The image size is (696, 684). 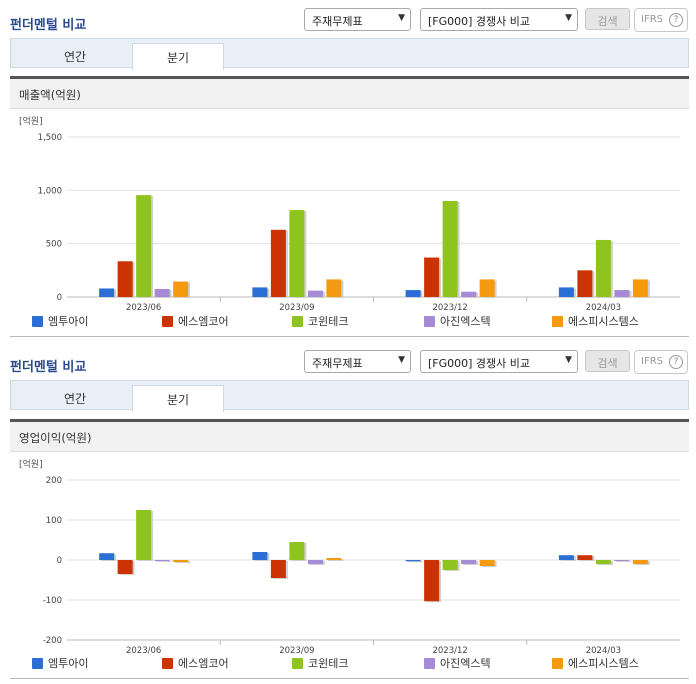 What do you see at coordinates (54, 245) in the screenshot?
I see `y-tick-label: 500` at bounding box center [54, 245].